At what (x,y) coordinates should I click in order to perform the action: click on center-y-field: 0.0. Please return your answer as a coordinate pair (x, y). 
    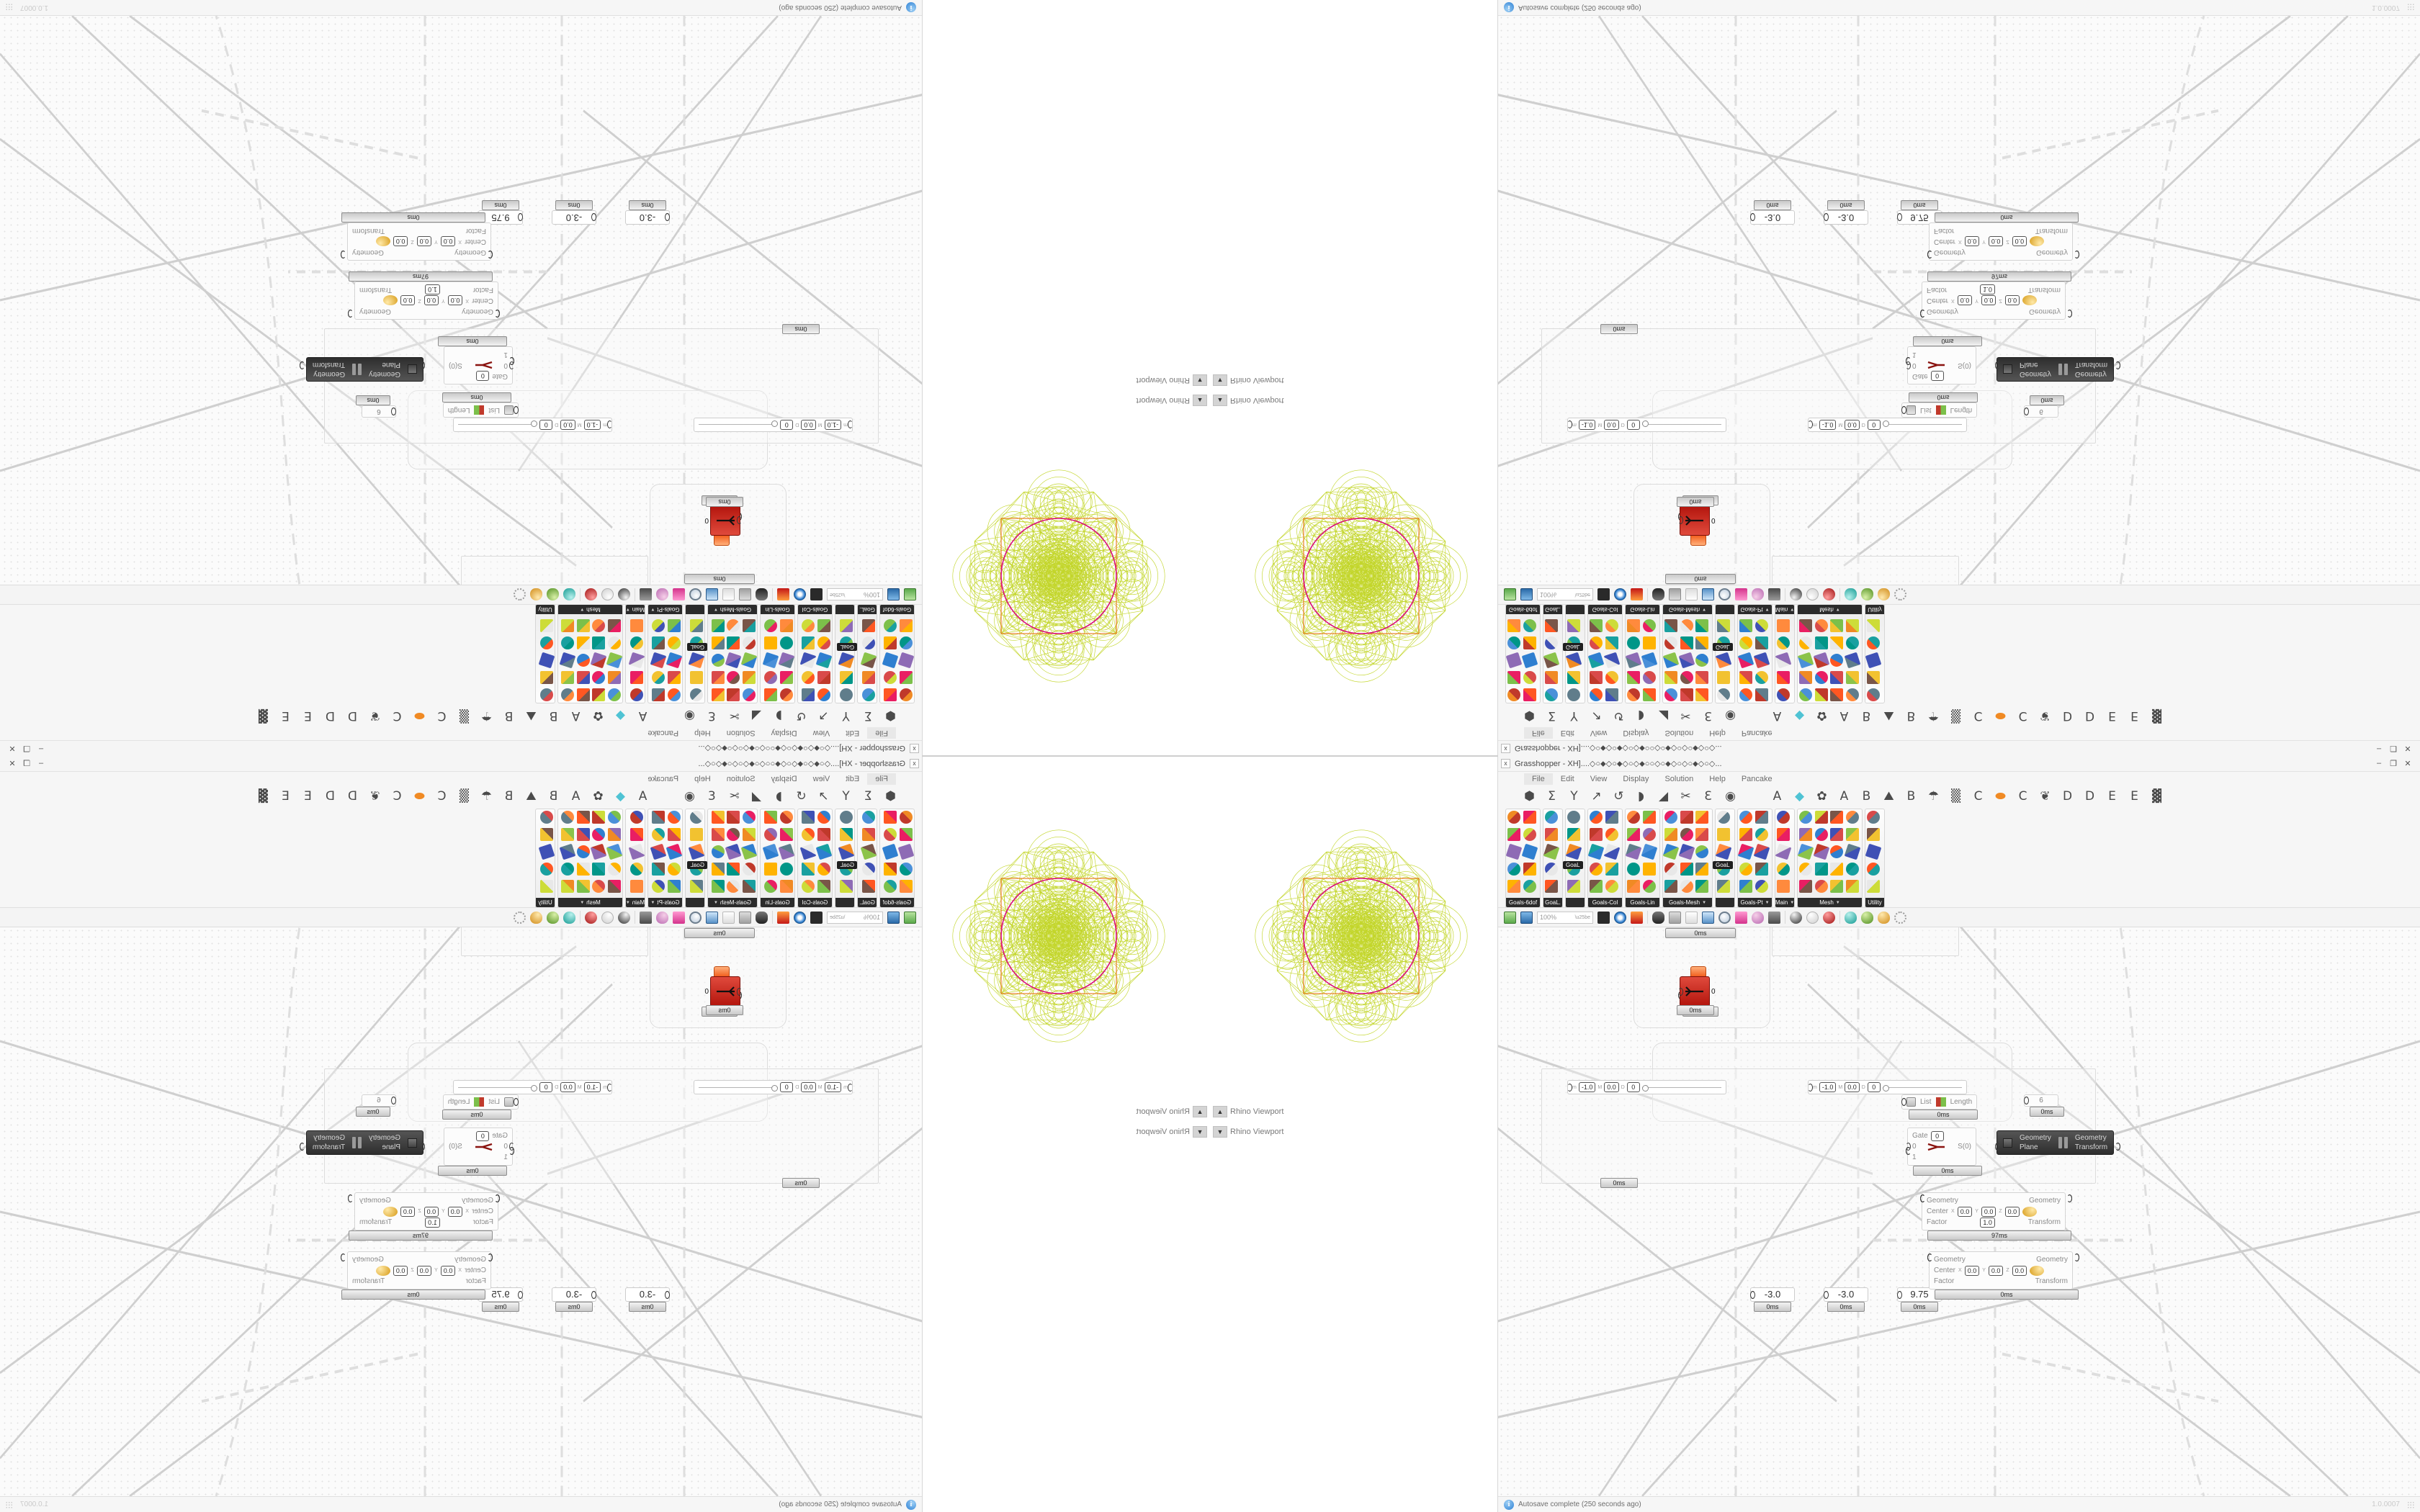
    Looking at the image, I should click on (1989, 300).